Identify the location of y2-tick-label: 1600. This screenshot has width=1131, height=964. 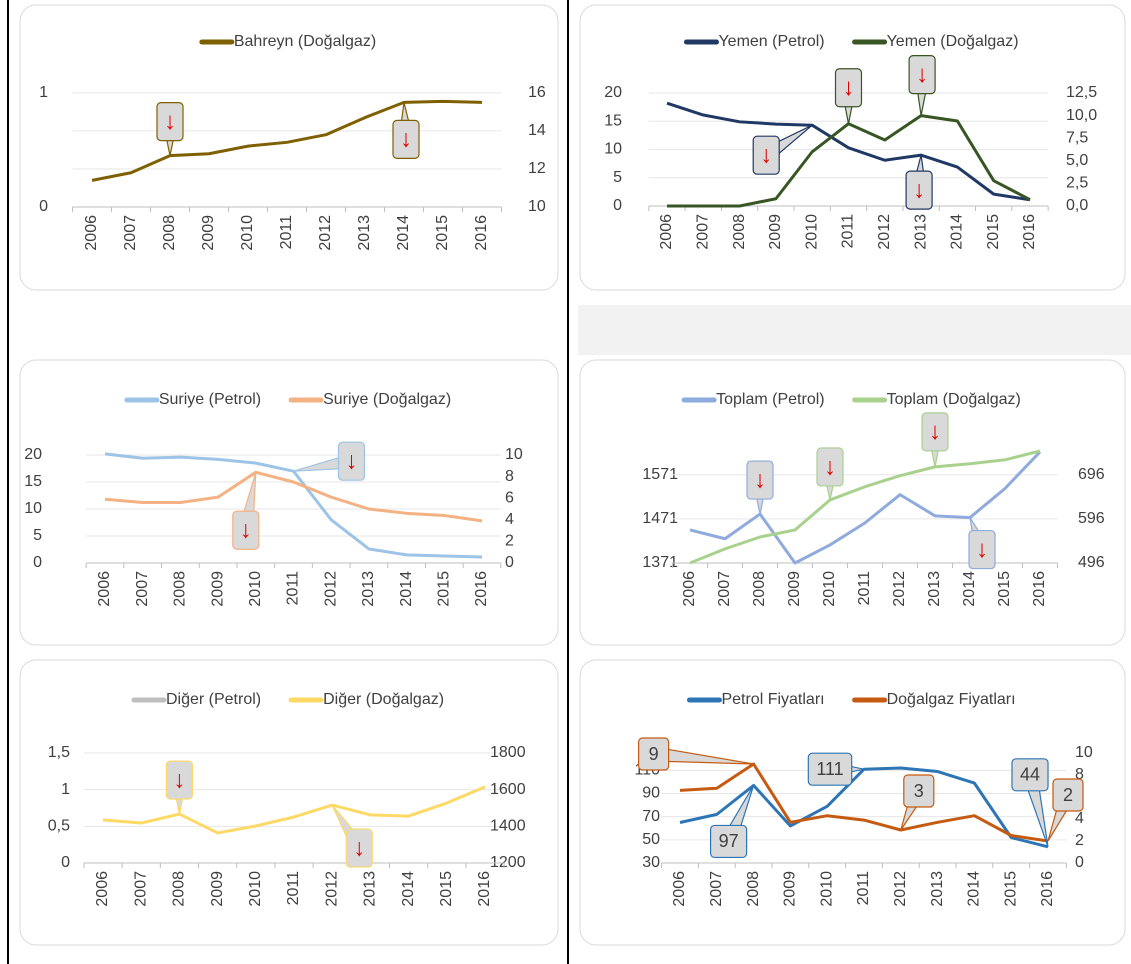
(508, 789).